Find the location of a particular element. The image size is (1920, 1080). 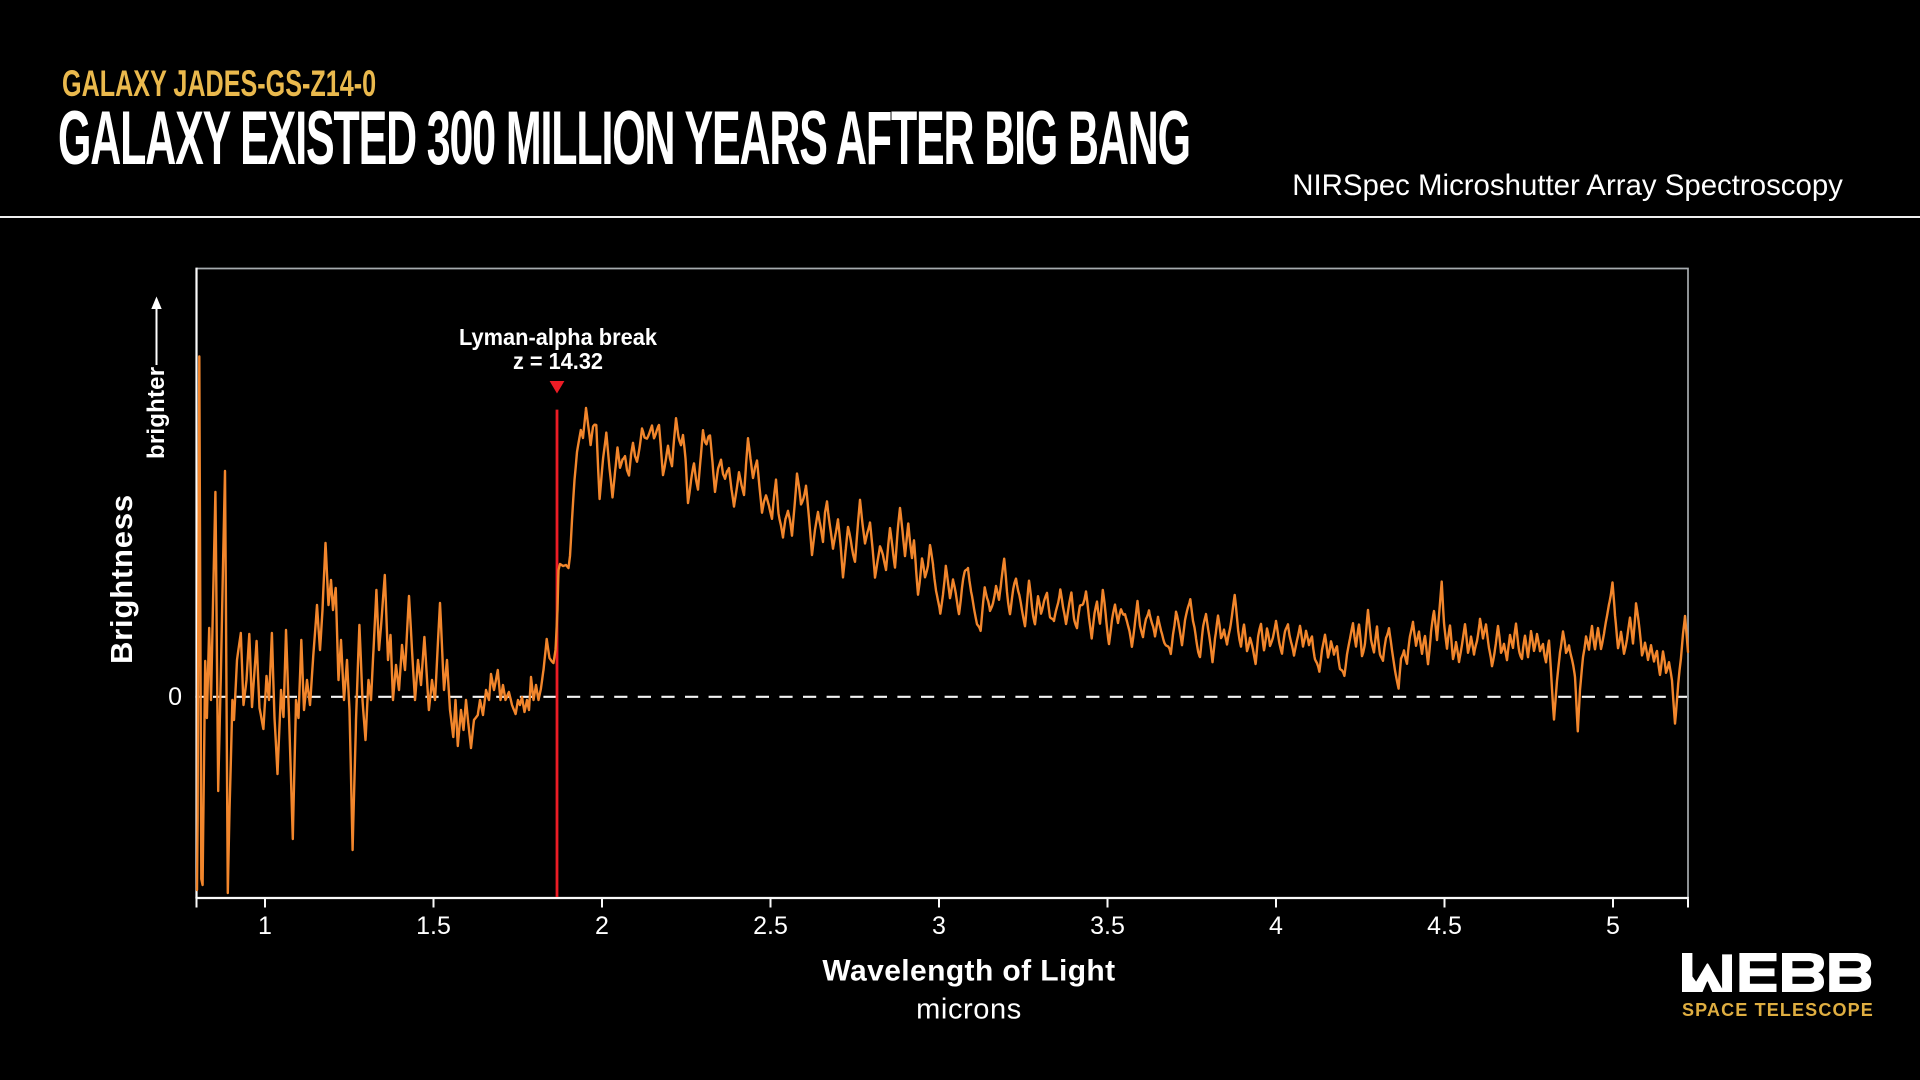

svg-text: 4.5 is located at coordinates (1444, 926).